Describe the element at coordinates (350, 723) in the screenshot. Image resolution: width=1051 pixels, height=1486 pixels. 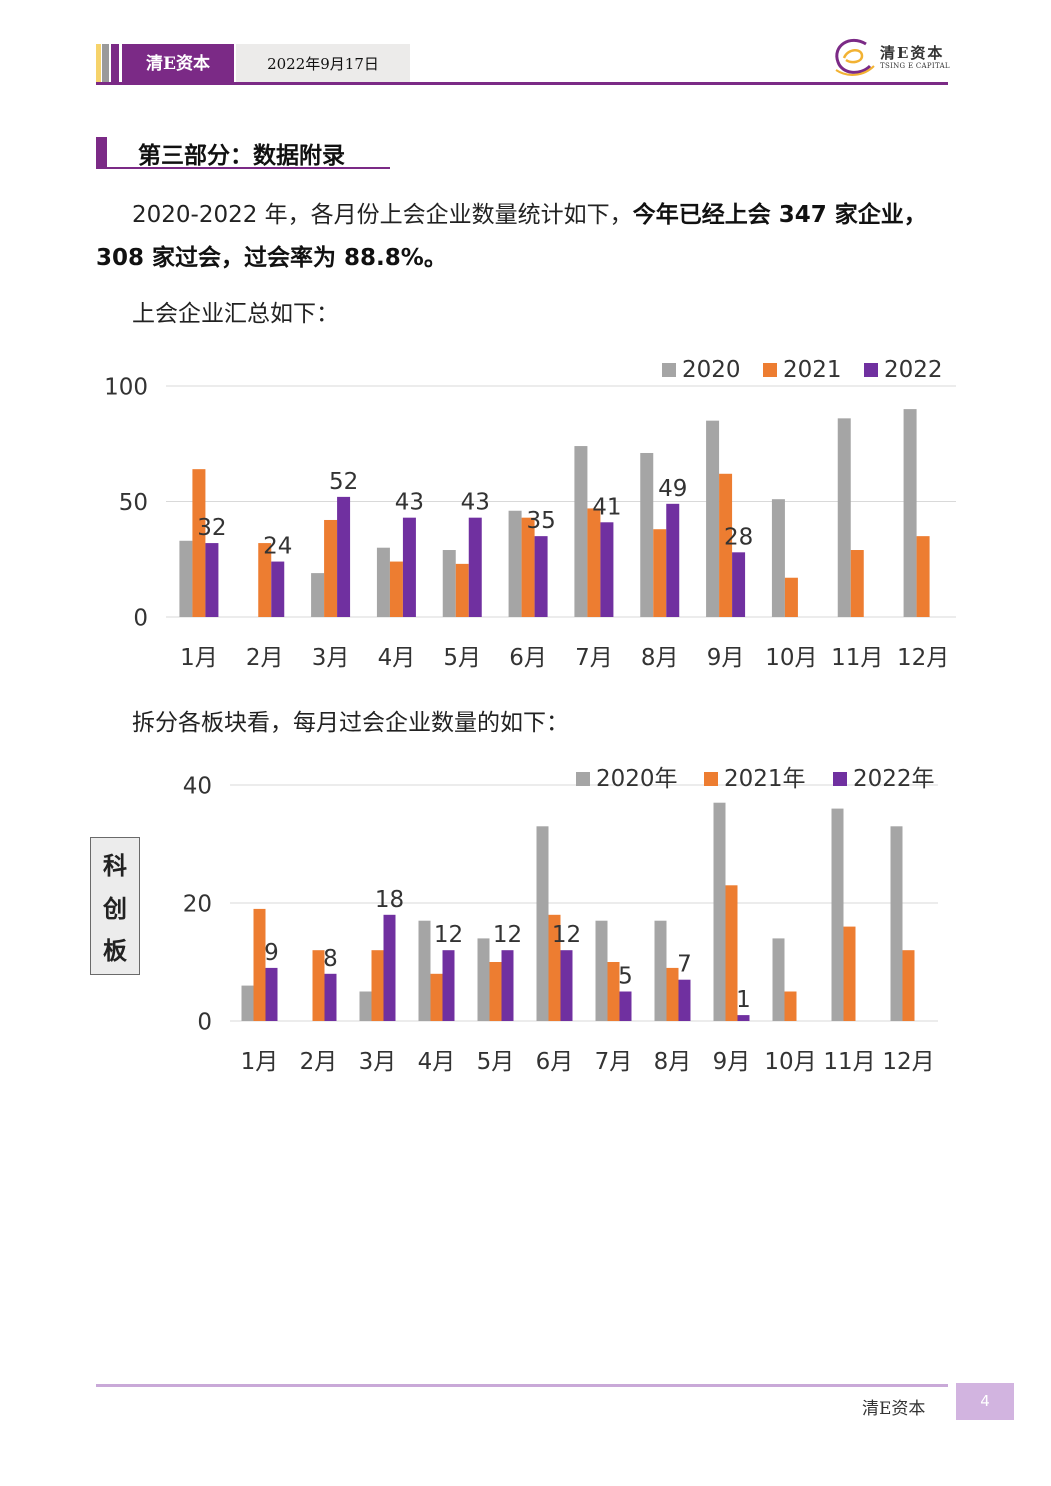
I see `split-label: 拆分各板块看，每月过会企业数量的如下：` at that location.